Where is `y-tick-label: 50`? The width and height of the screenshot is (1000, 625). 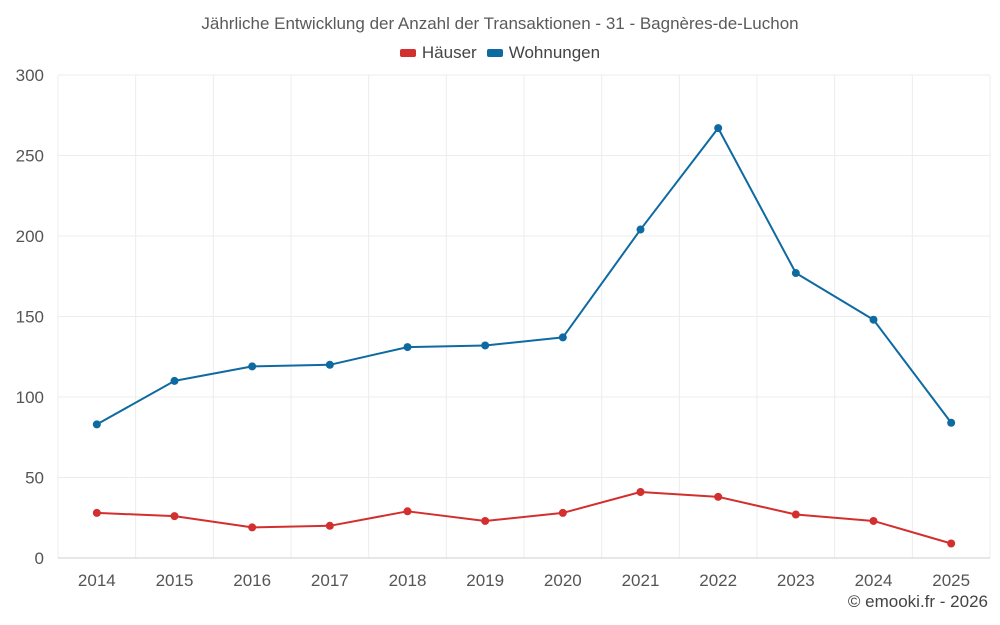 y-tick-label: 50 is located at coordinates (34, 478).